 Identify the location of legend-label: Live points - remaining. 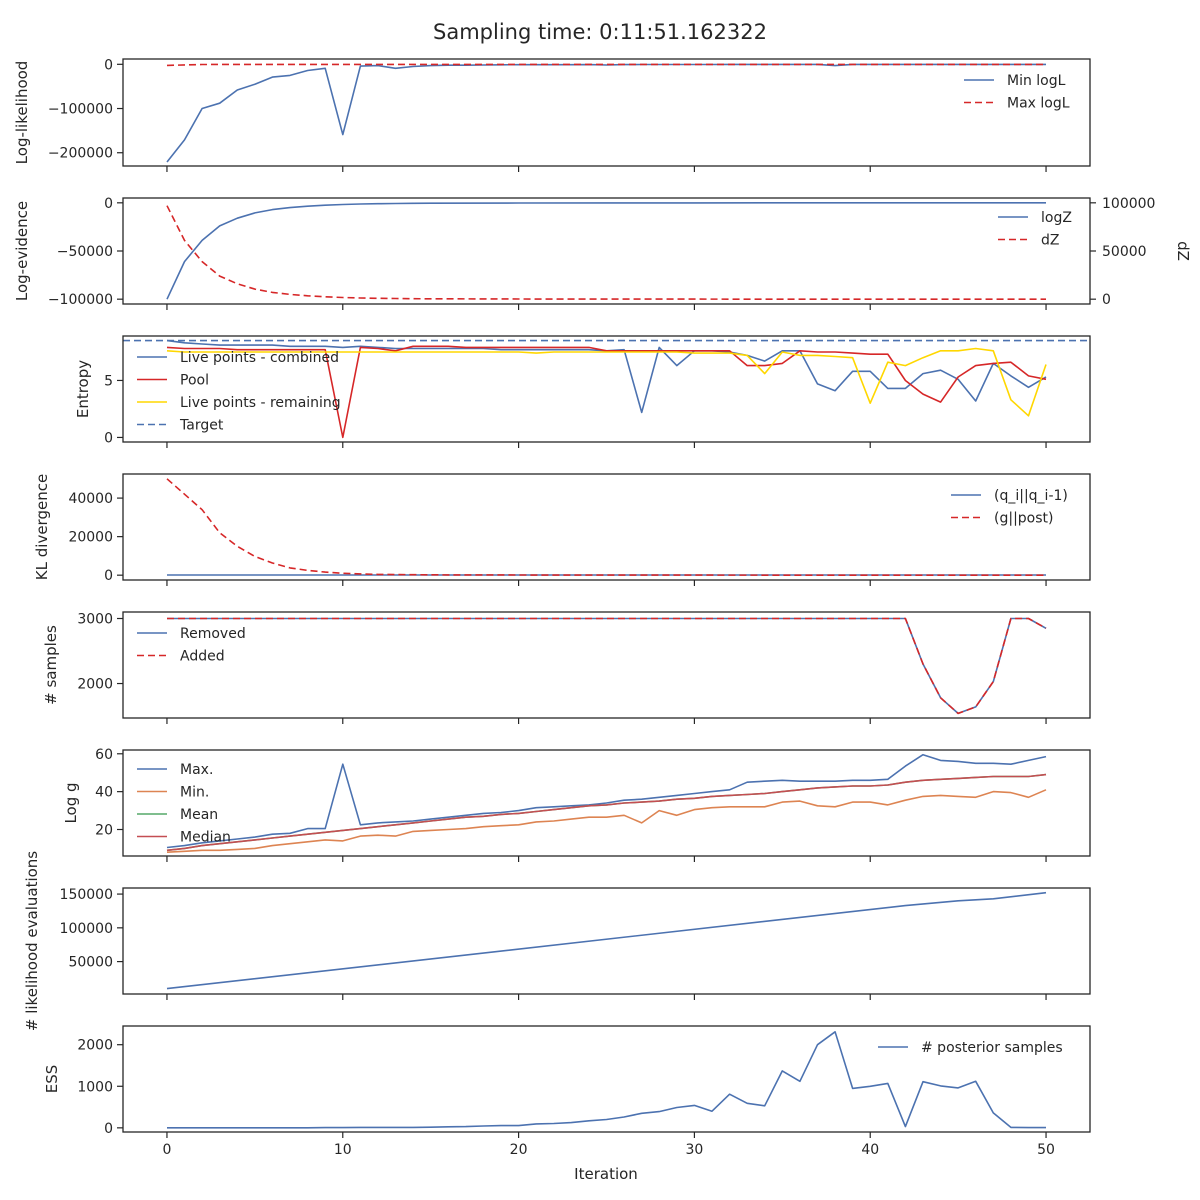
(260, 403).